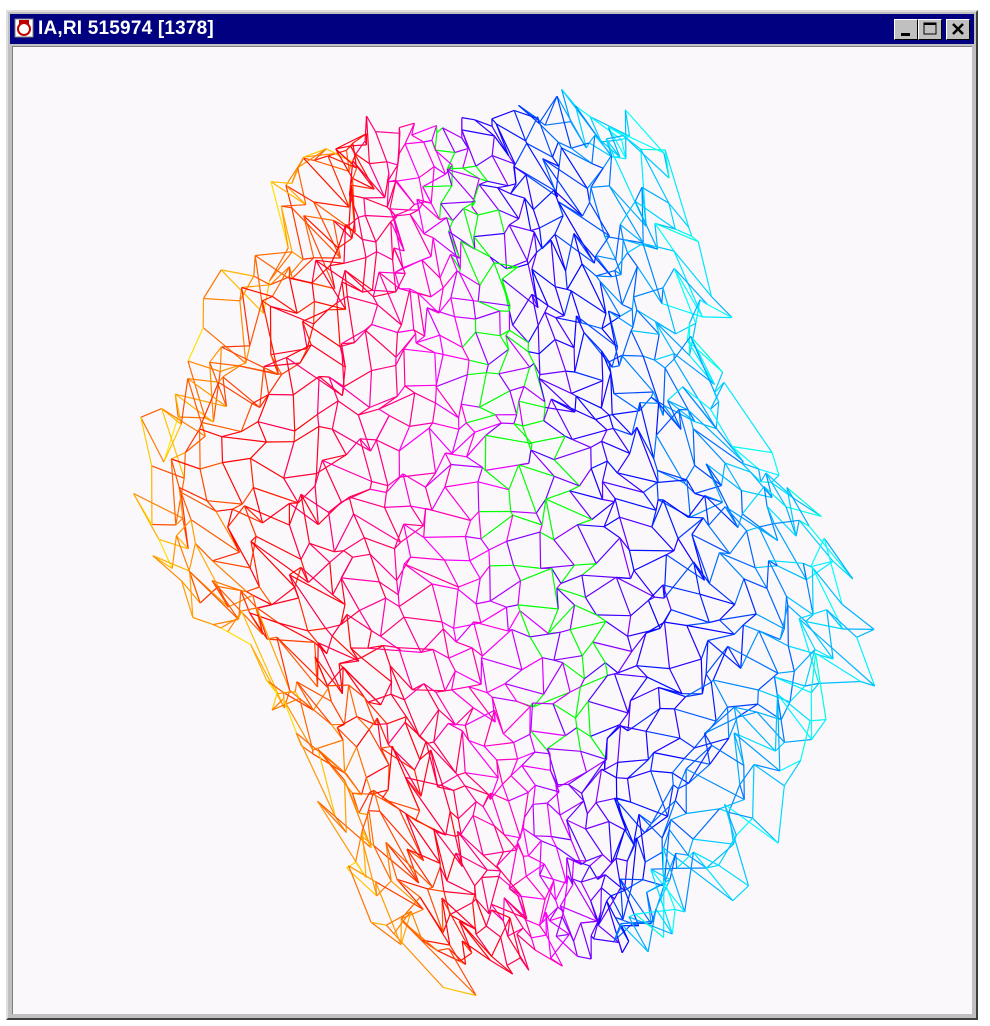 This screenshot has height=1026, width=990. Describe the element at coordinates (906, 29) in the screenshot. I see `minimize-button` at that location.